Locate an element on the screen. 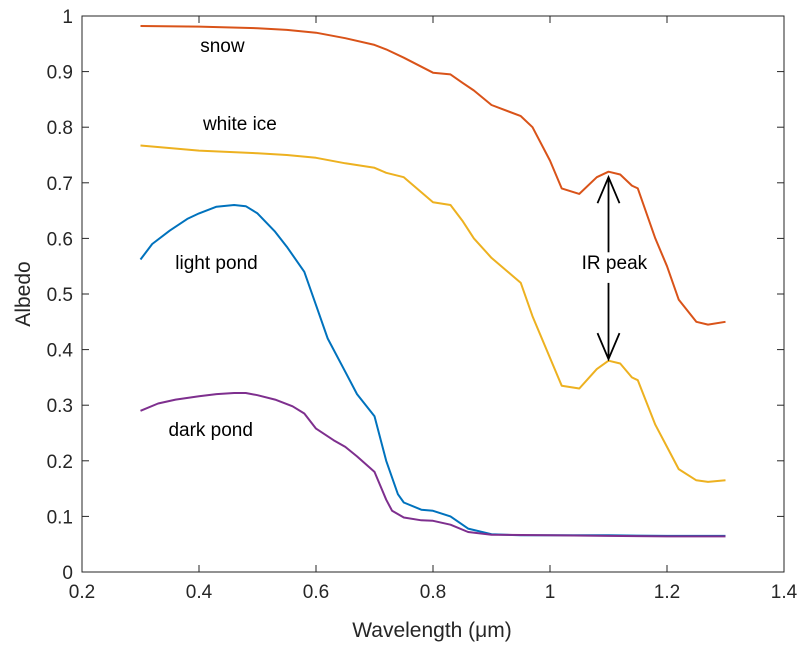 Image resolution: width=801 pixels, height=646 pixels. x-tick-label: 1.4 is located at coordinates (784, 592).